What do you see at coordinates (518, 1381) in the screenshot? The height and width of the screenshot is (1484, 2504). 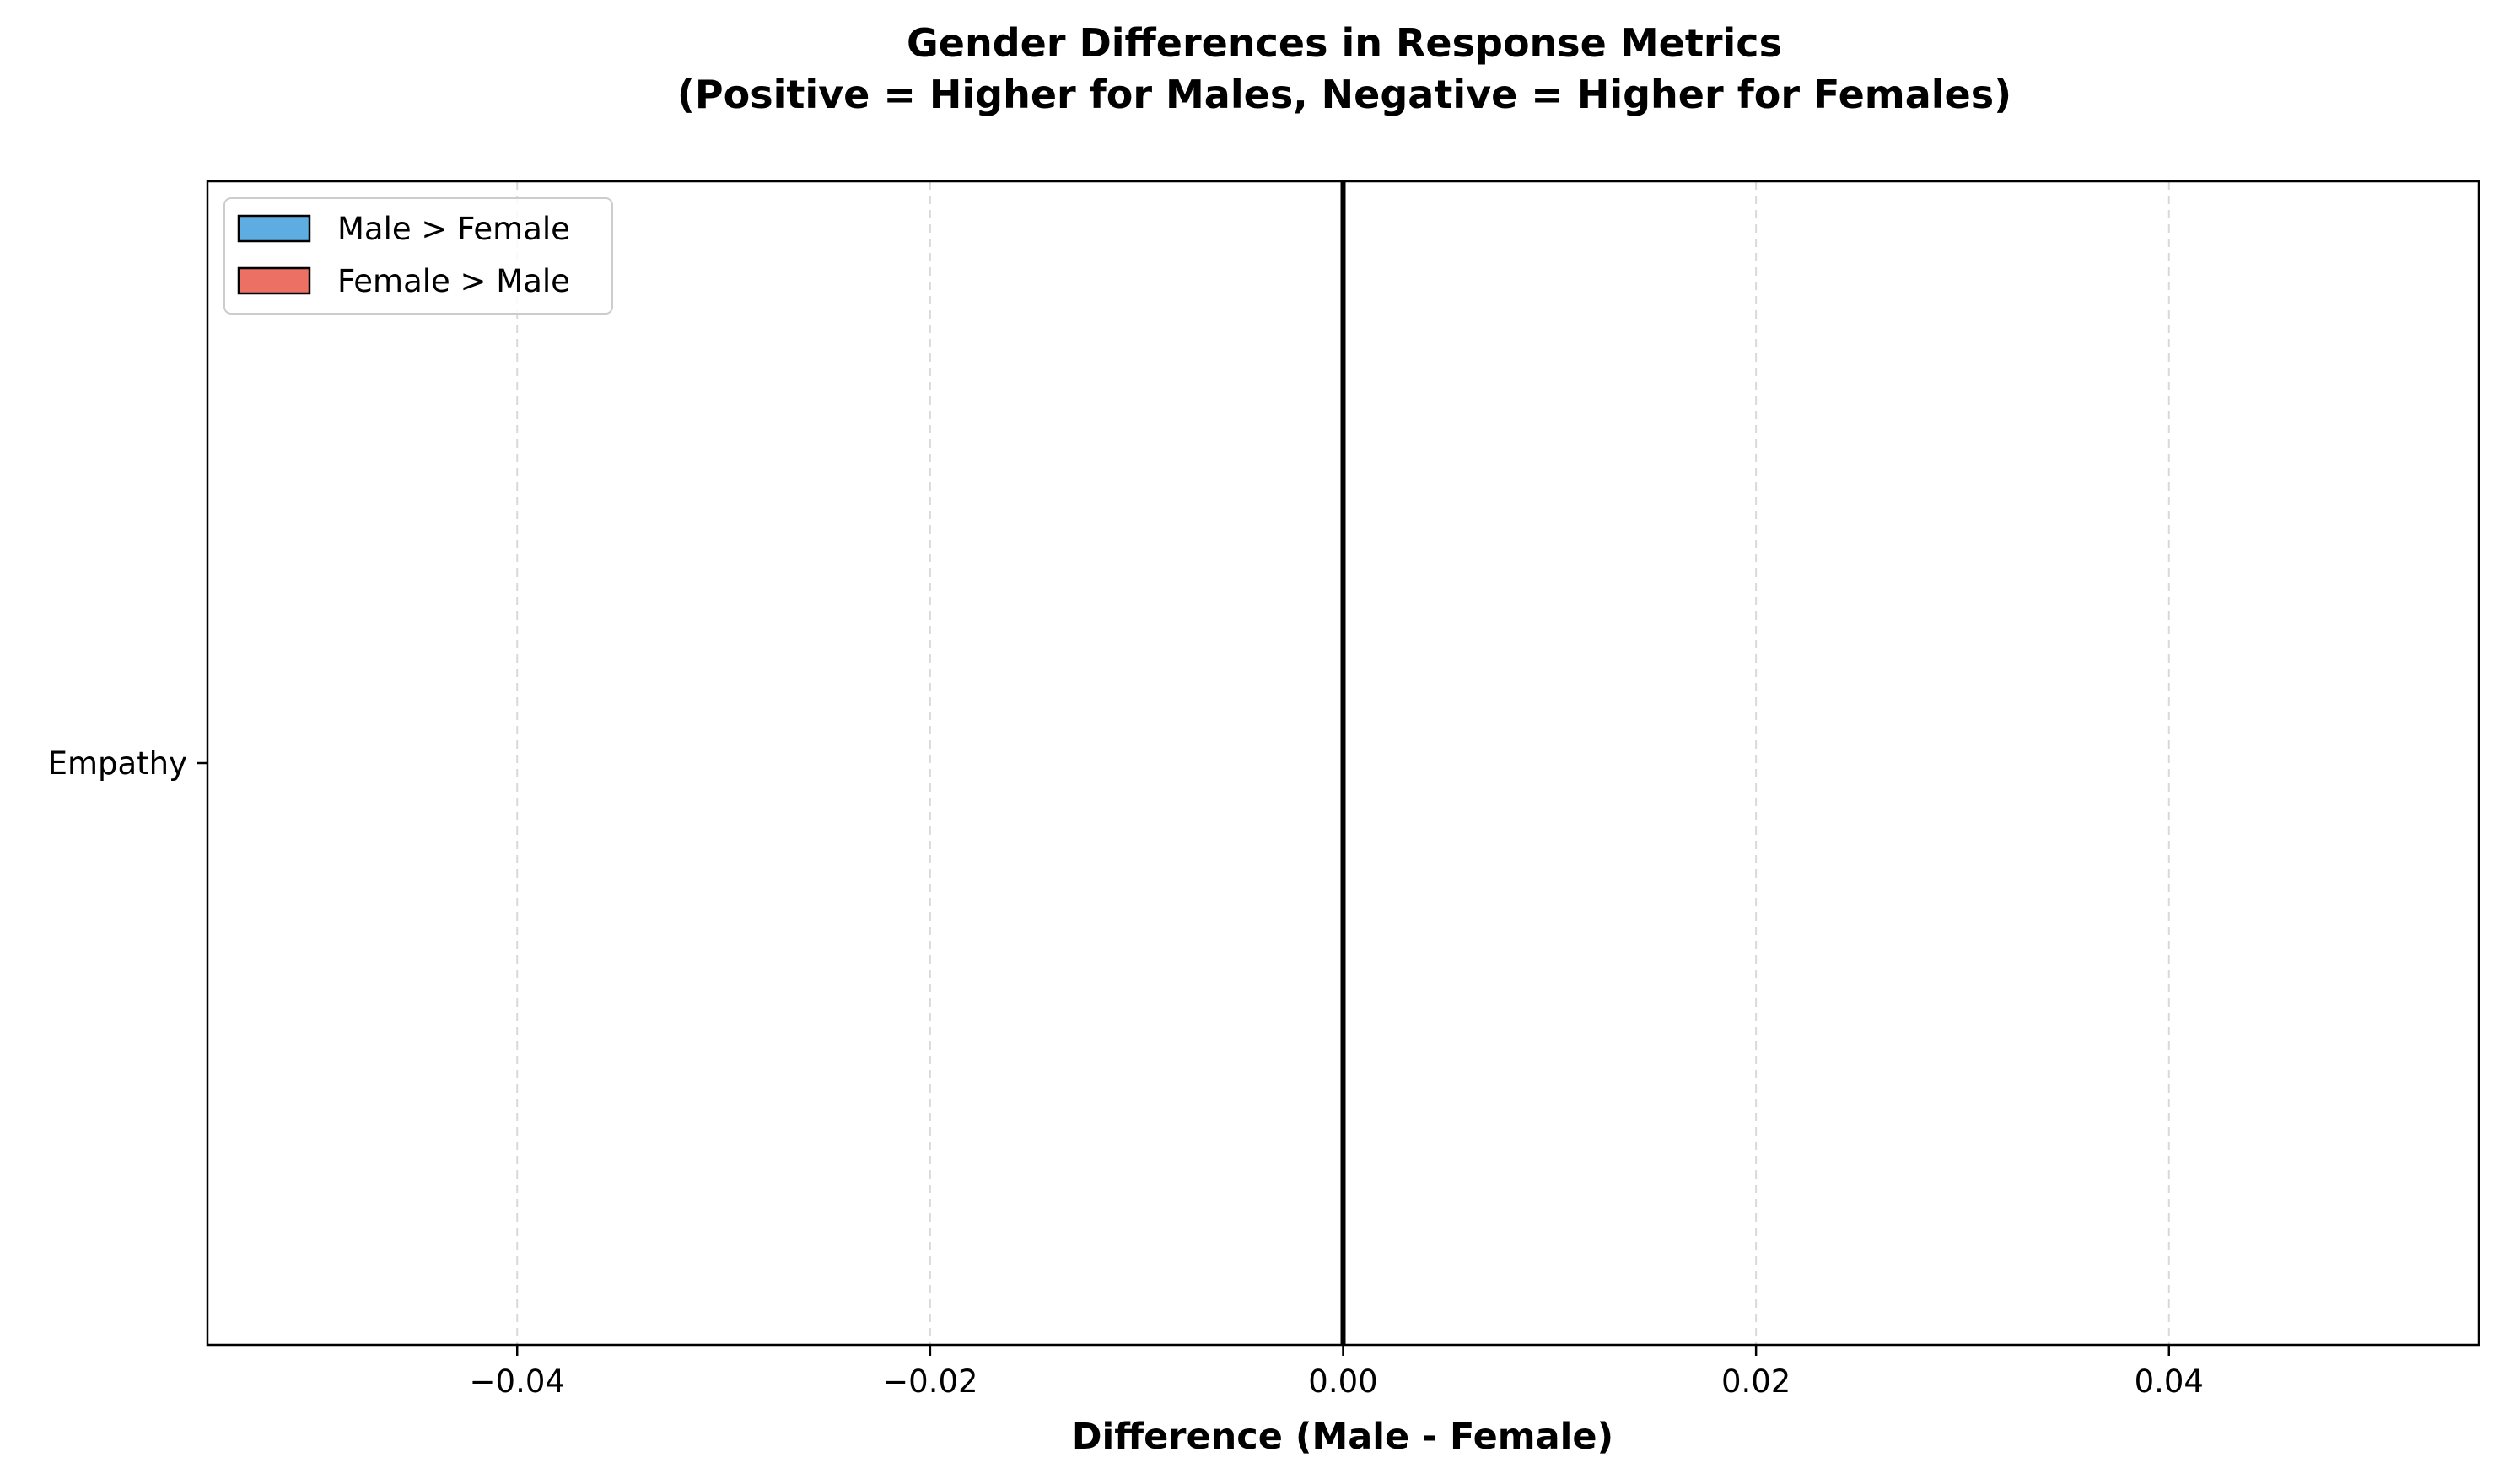 I see `x-tick-label: −0.04` at bounding box center [518, 1381].